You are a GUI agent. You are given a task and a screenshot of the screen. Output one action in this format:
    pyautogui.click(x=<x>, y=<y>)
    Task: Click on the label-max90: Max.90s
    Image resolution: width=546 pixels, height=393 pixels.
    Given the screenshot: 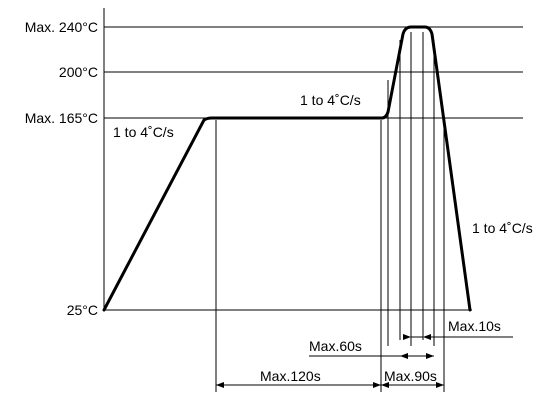 What is the action you would take?
    pyautogui.click(x=410, y=376)
    